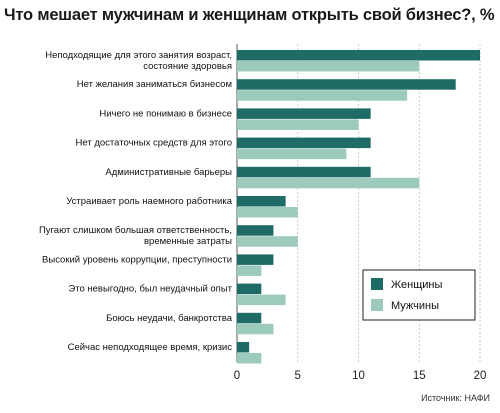 This screenshot has height=413, width=500. What do you see at coordinates (137, 259) in the screenshot?
I see `category-label: Высокий уровень коррупции, преступности` at bounding box center [137, 259].